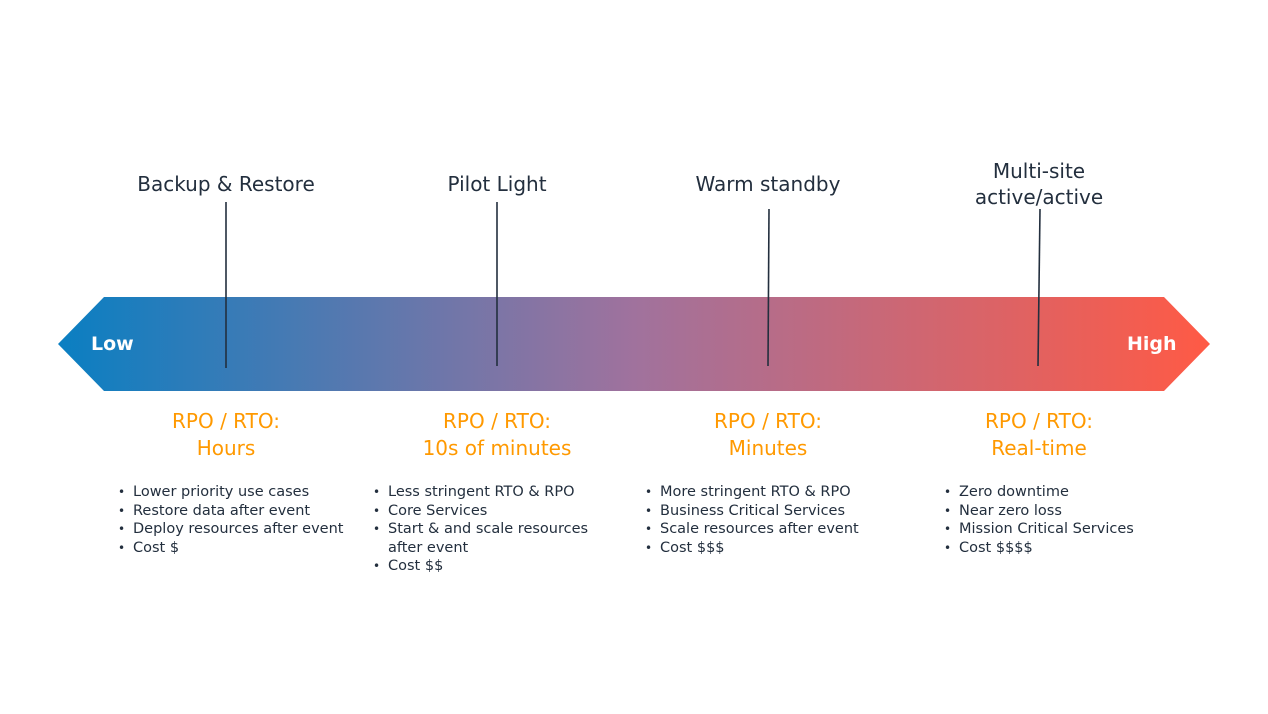 The height and width of the screenshot is (714, 1268). I want to click on high-label: High, so click(1152, 344).